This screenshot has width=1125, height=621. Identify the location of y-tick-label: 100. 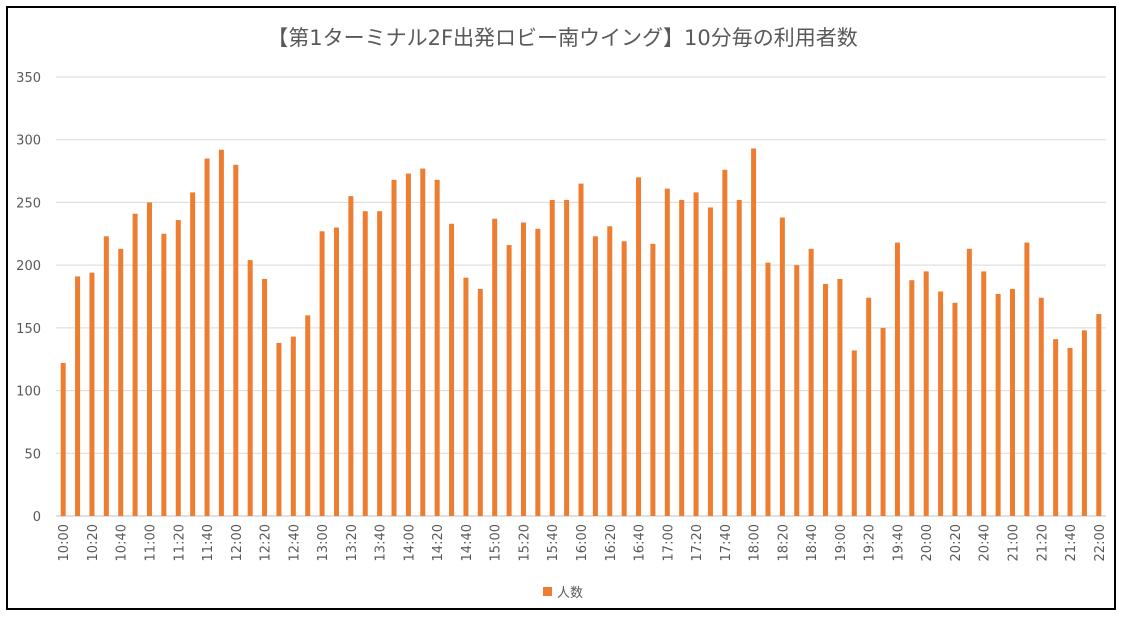
(28, 392).